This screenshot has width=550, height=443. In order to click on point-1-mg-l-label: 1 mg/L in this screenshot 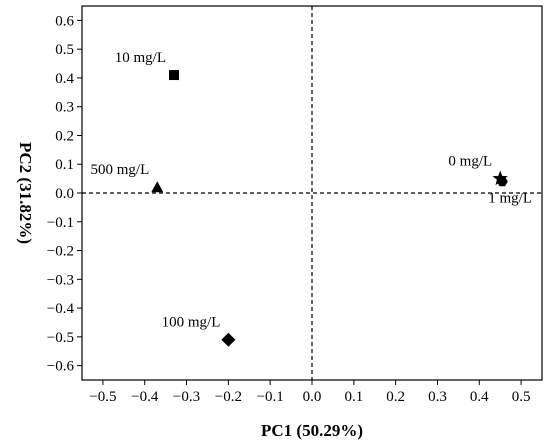, I will do `click(510, 198)`.